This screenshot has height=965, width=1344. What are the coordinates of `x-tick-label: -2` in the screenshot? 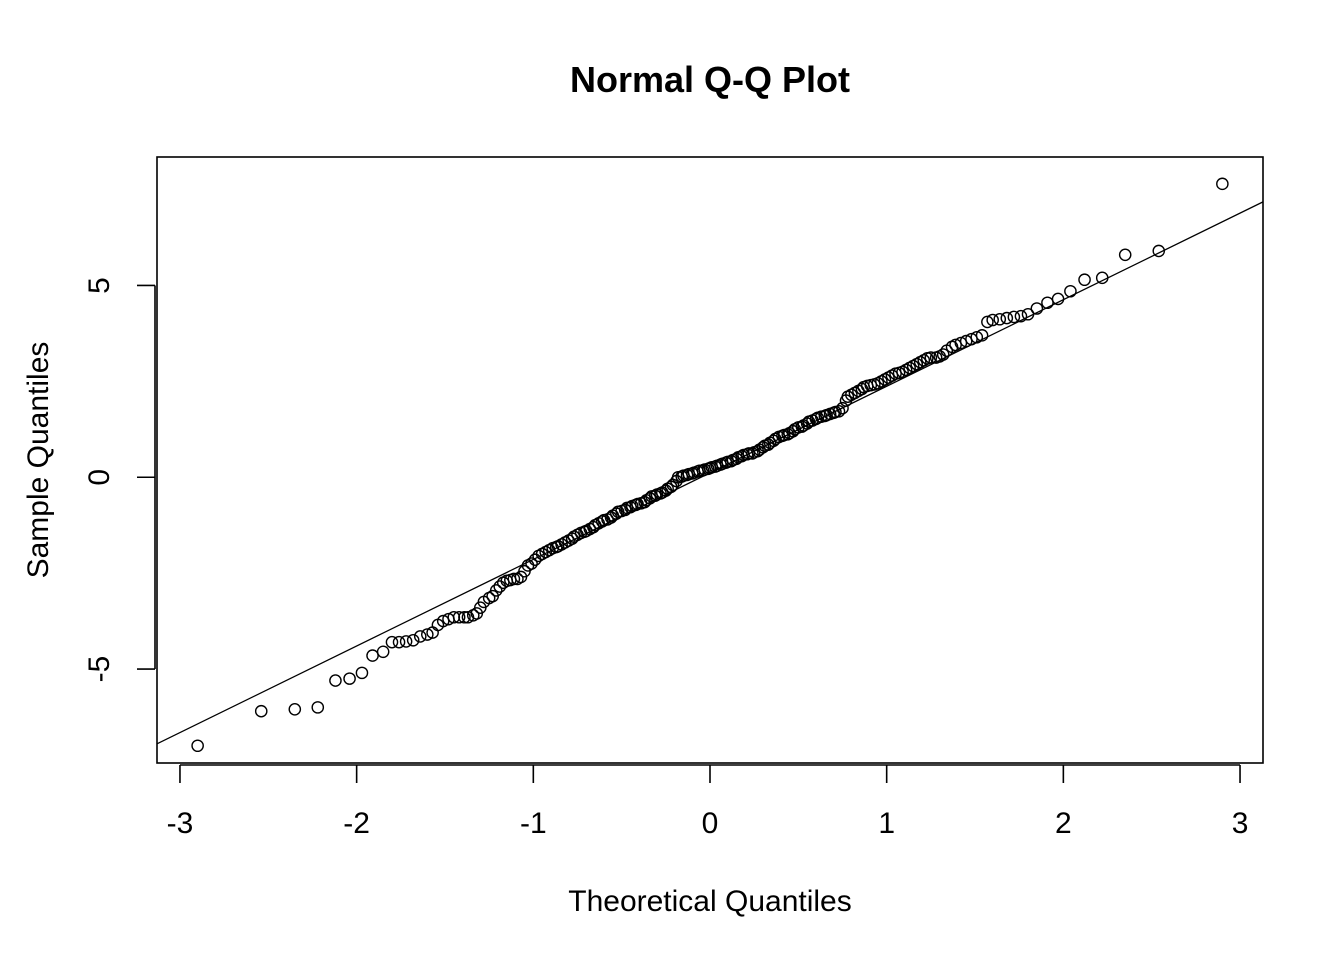 It's located at (356, 823).